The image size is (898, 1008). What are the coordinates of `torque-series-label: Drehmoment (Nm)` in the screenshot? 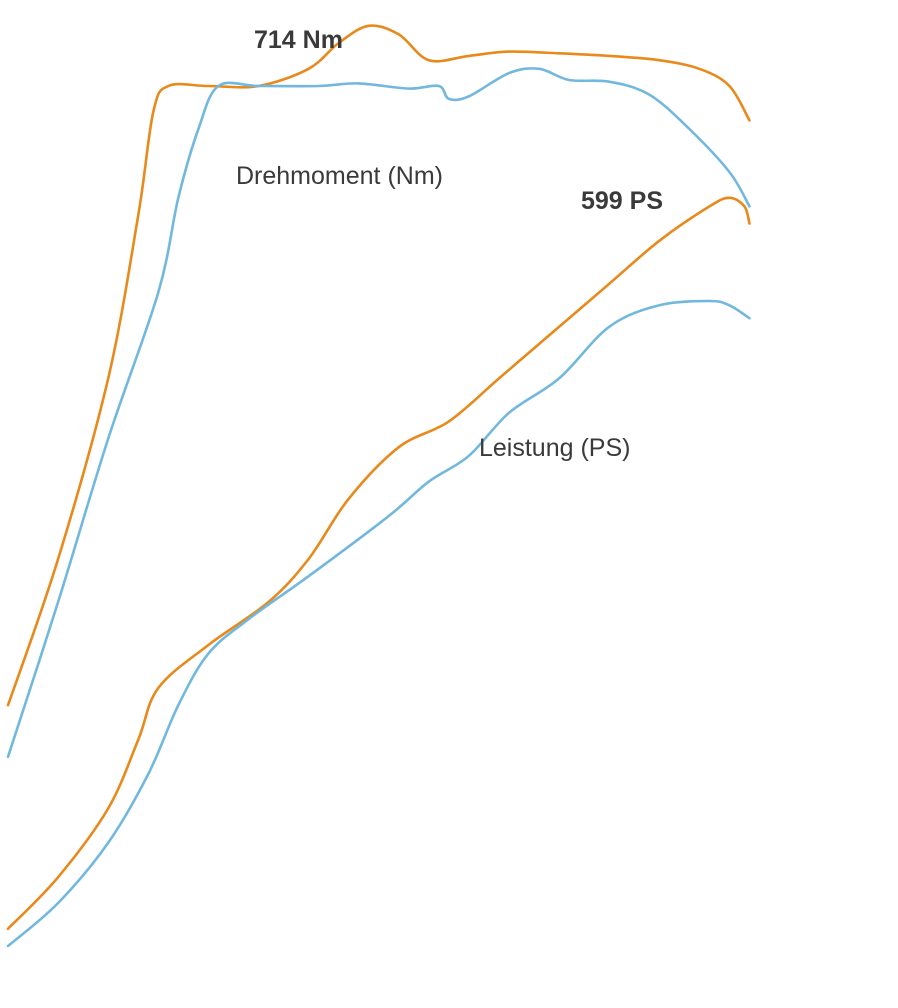 It's located at (339, 176).